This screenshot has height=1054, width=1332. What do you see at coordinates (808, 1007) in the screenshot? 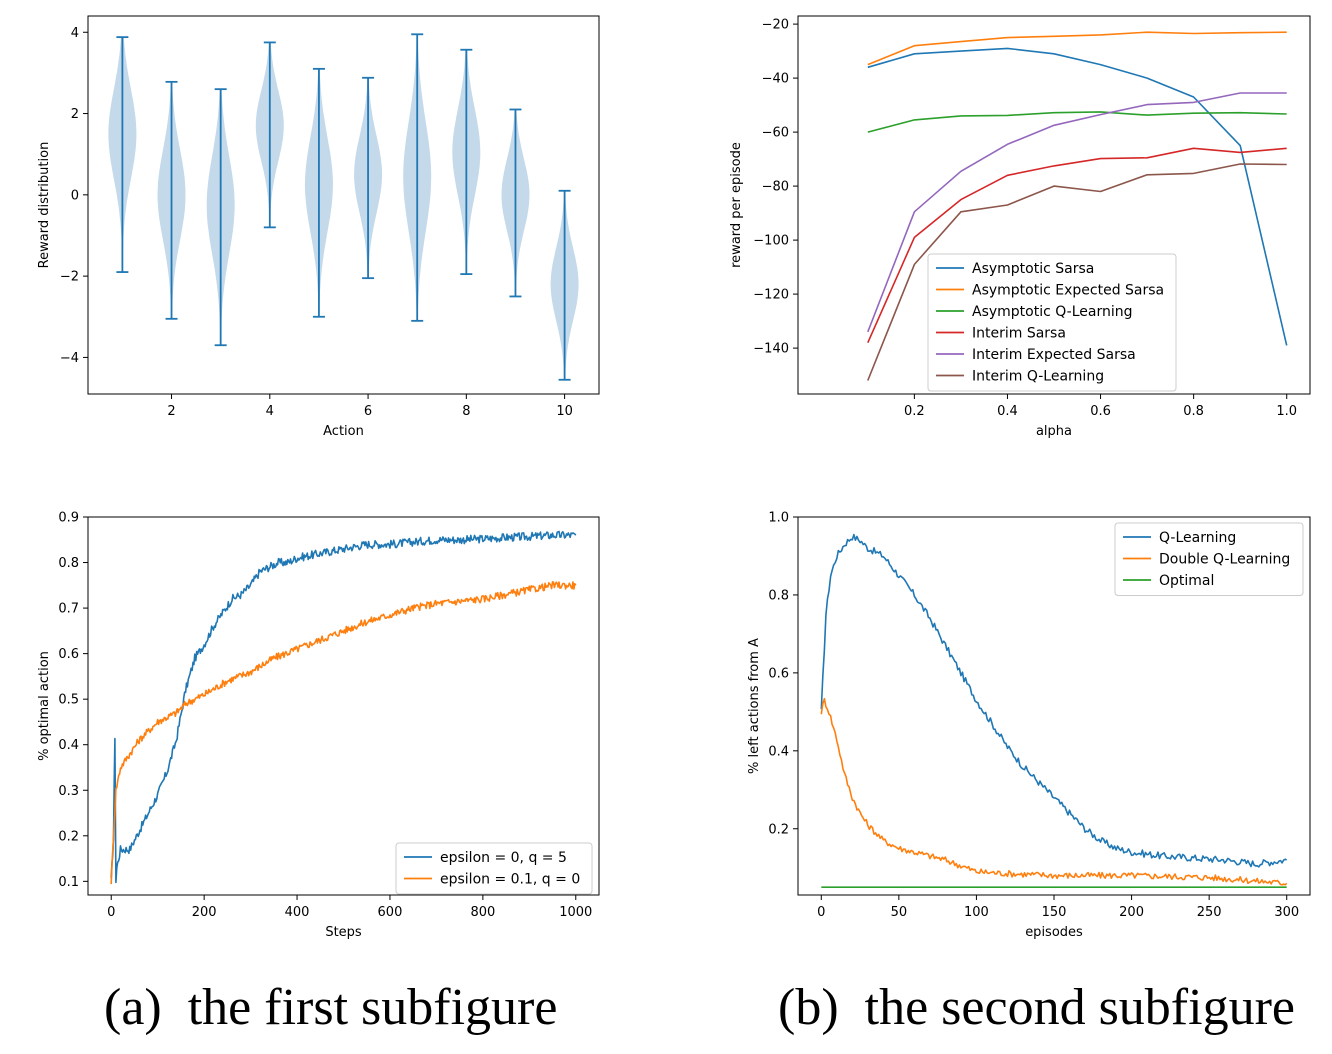
I see `caption-b-tag: (b)` at bounding box center [808, 1007].